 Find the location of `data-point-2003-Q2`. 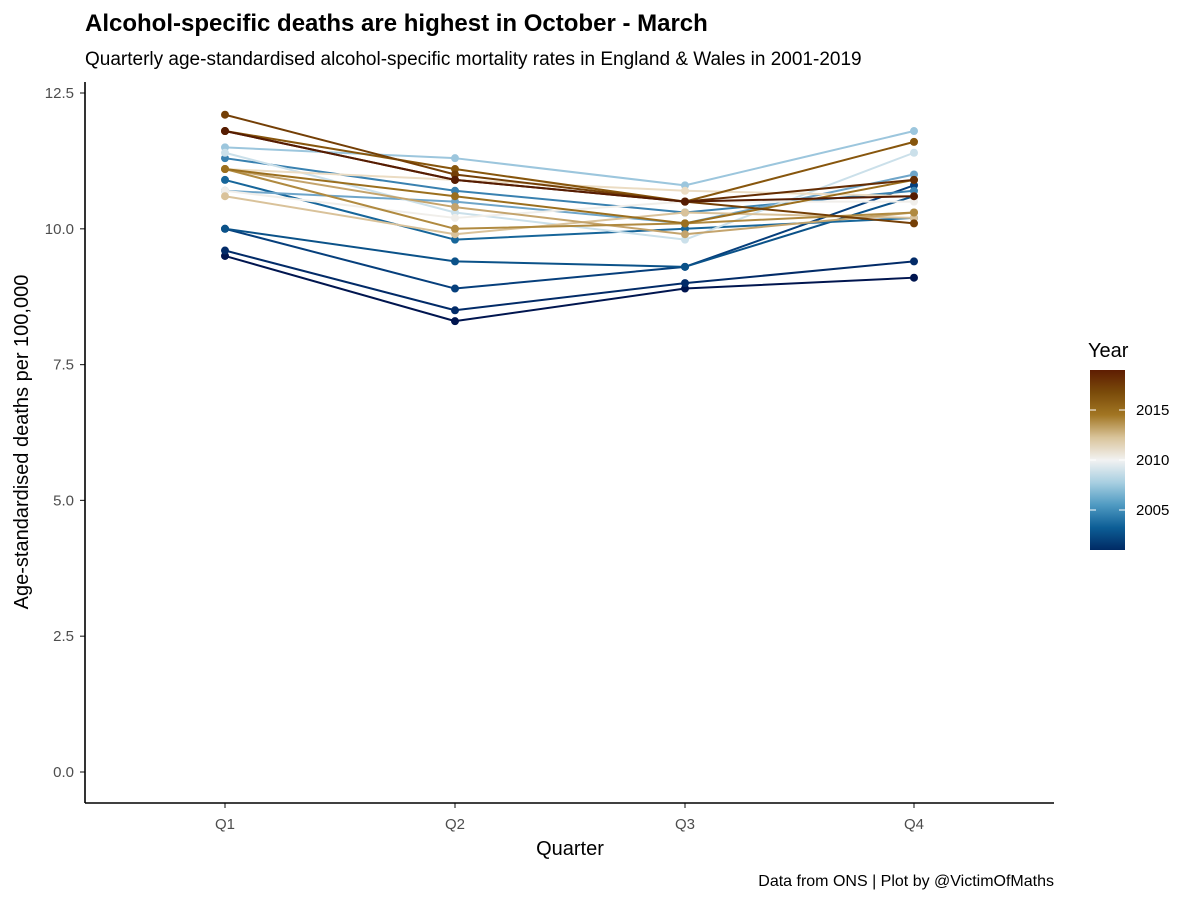

data-point-2003-Q2 is located at coordinates (455, 288).